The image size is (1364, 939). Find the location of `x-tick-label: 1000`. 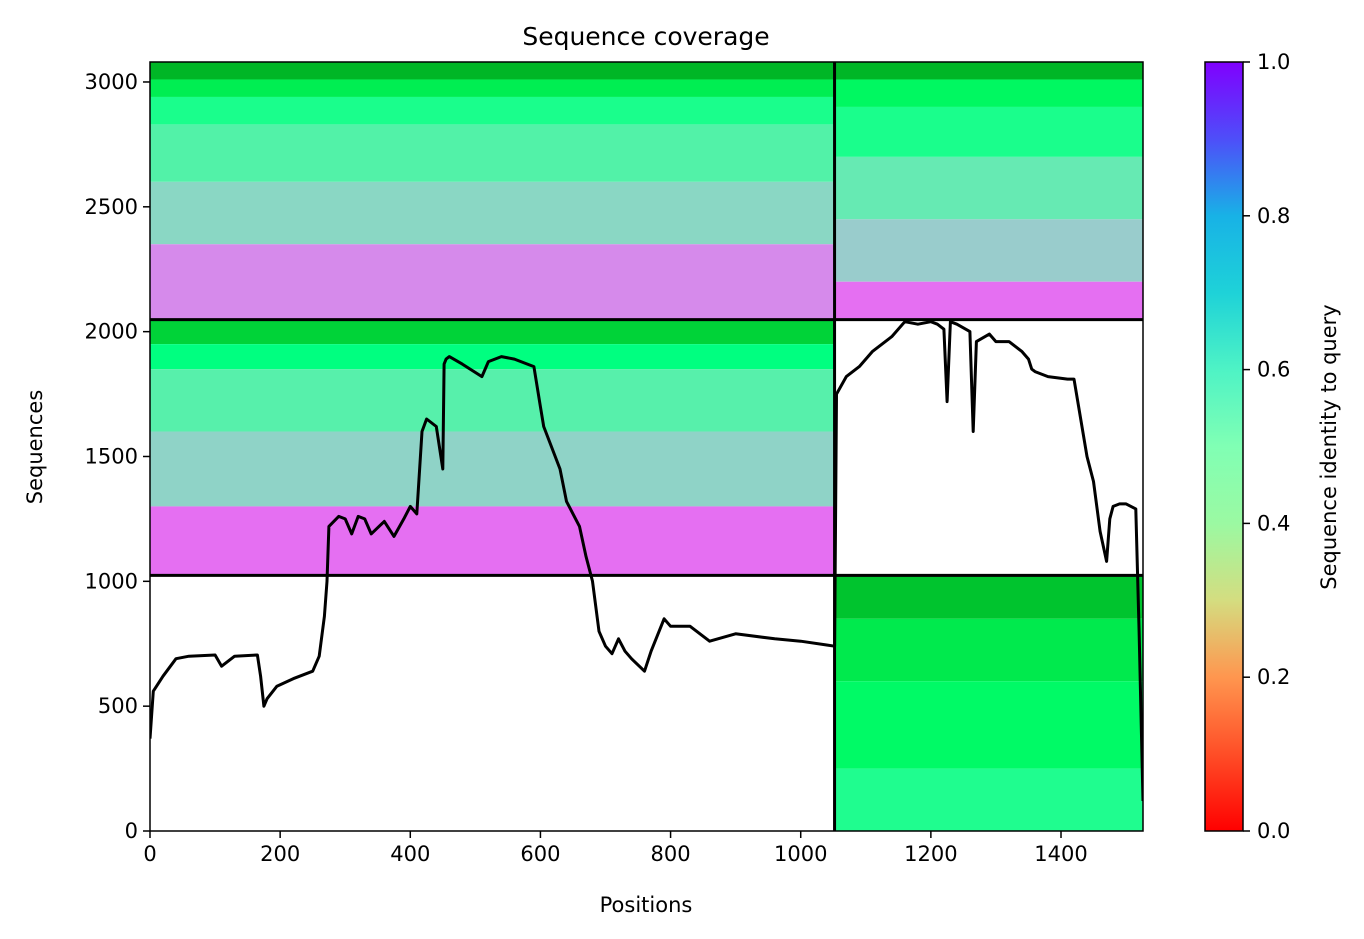

x-tick-label: 1000 is located at coordinates (800, 854).